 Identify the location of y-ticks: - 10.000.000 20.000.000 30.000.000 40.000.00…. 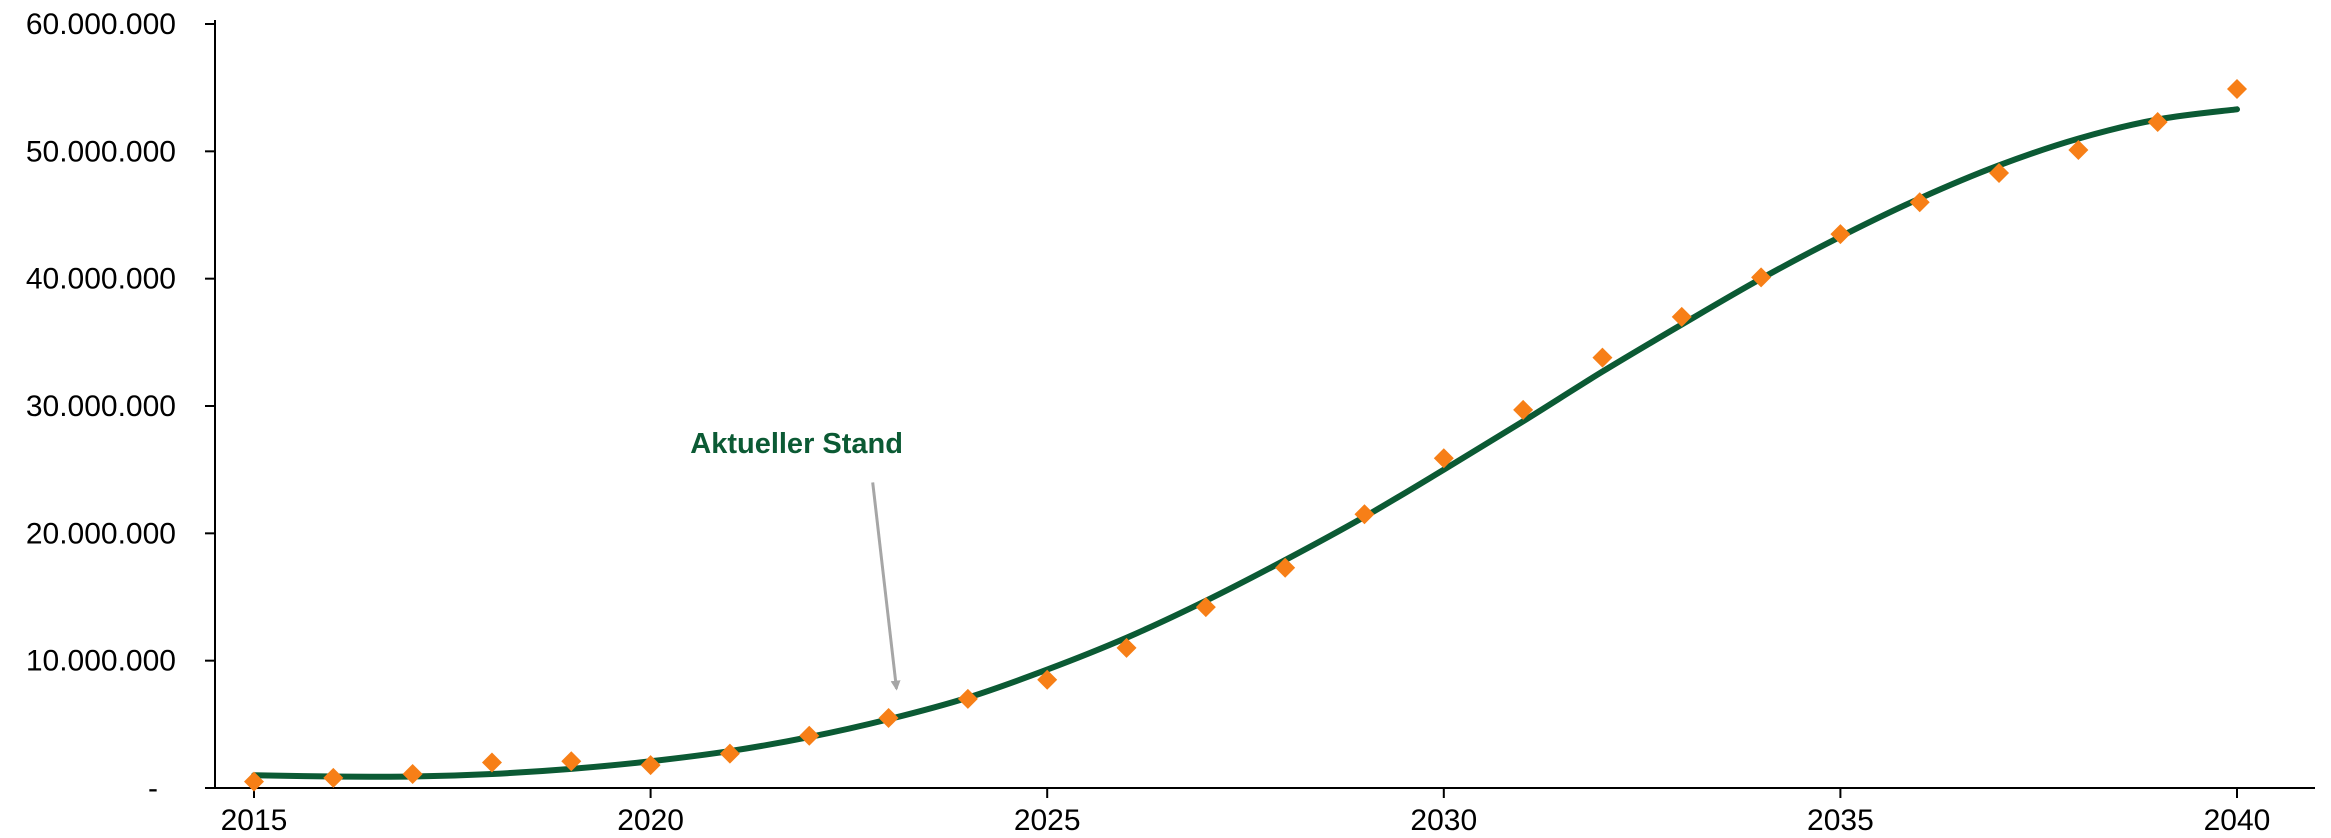
(120, 406).